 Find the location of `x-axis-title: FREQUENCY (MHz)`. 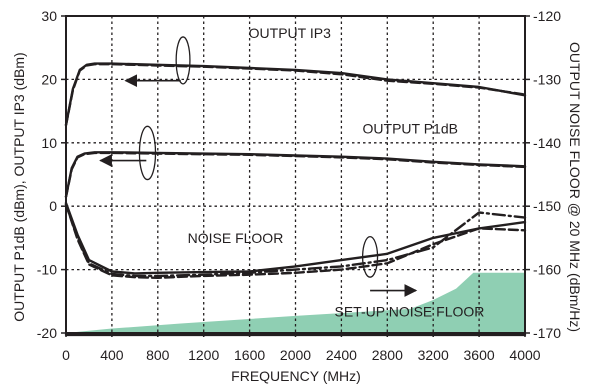

x-axis-title: FREQUENCY (MHz) is located at coordinates (296, 376).